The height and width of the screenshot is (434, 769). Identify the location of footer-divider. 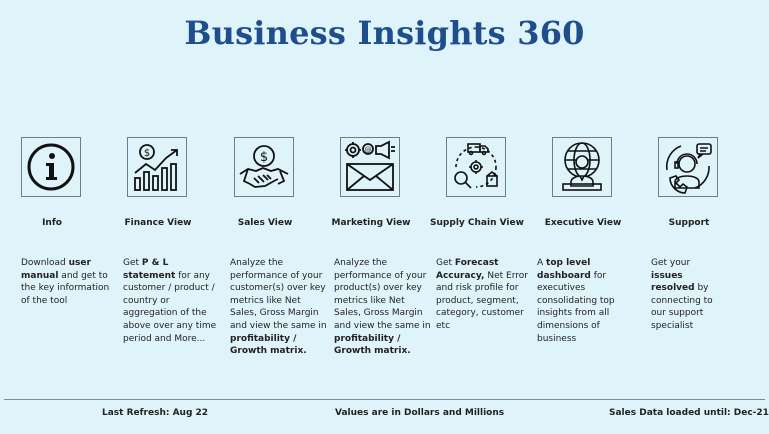
(384, 399).